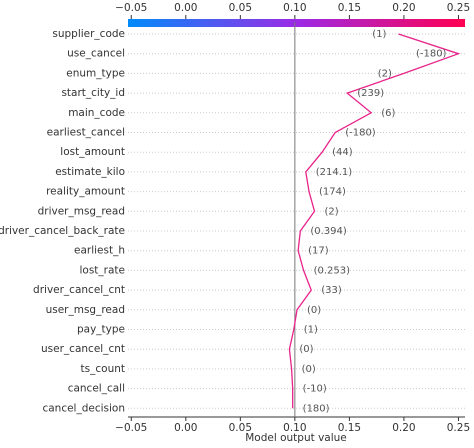  What do you see at coordinates (370, 93) in the screenshot?
I see `feature-value: (239)` at bounding box center [370, 93].